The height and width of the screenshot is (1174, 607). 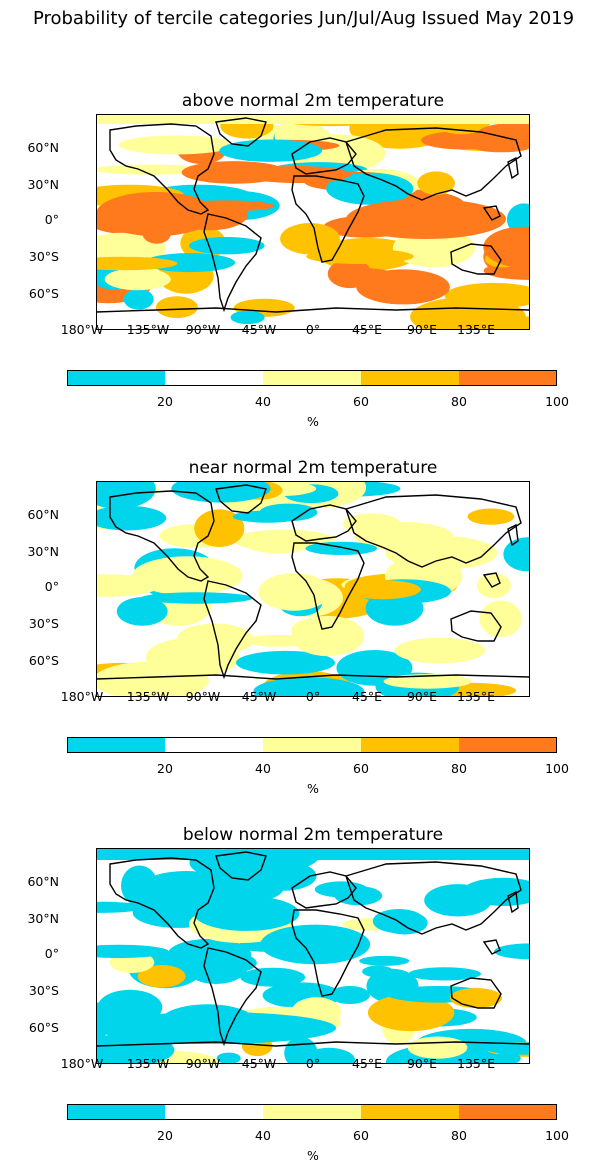 I want to click on map-frame, so click(x=313, y=956).